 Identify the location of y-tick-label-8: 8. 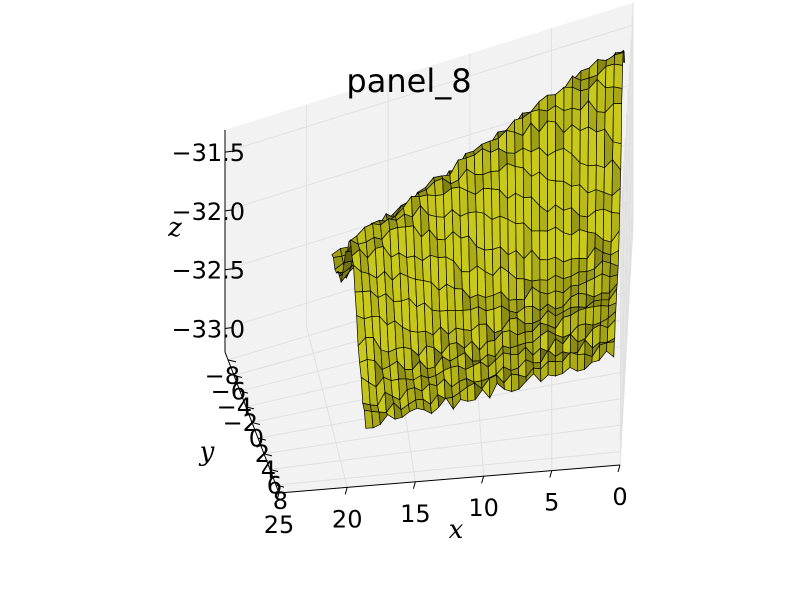
(280, 501).